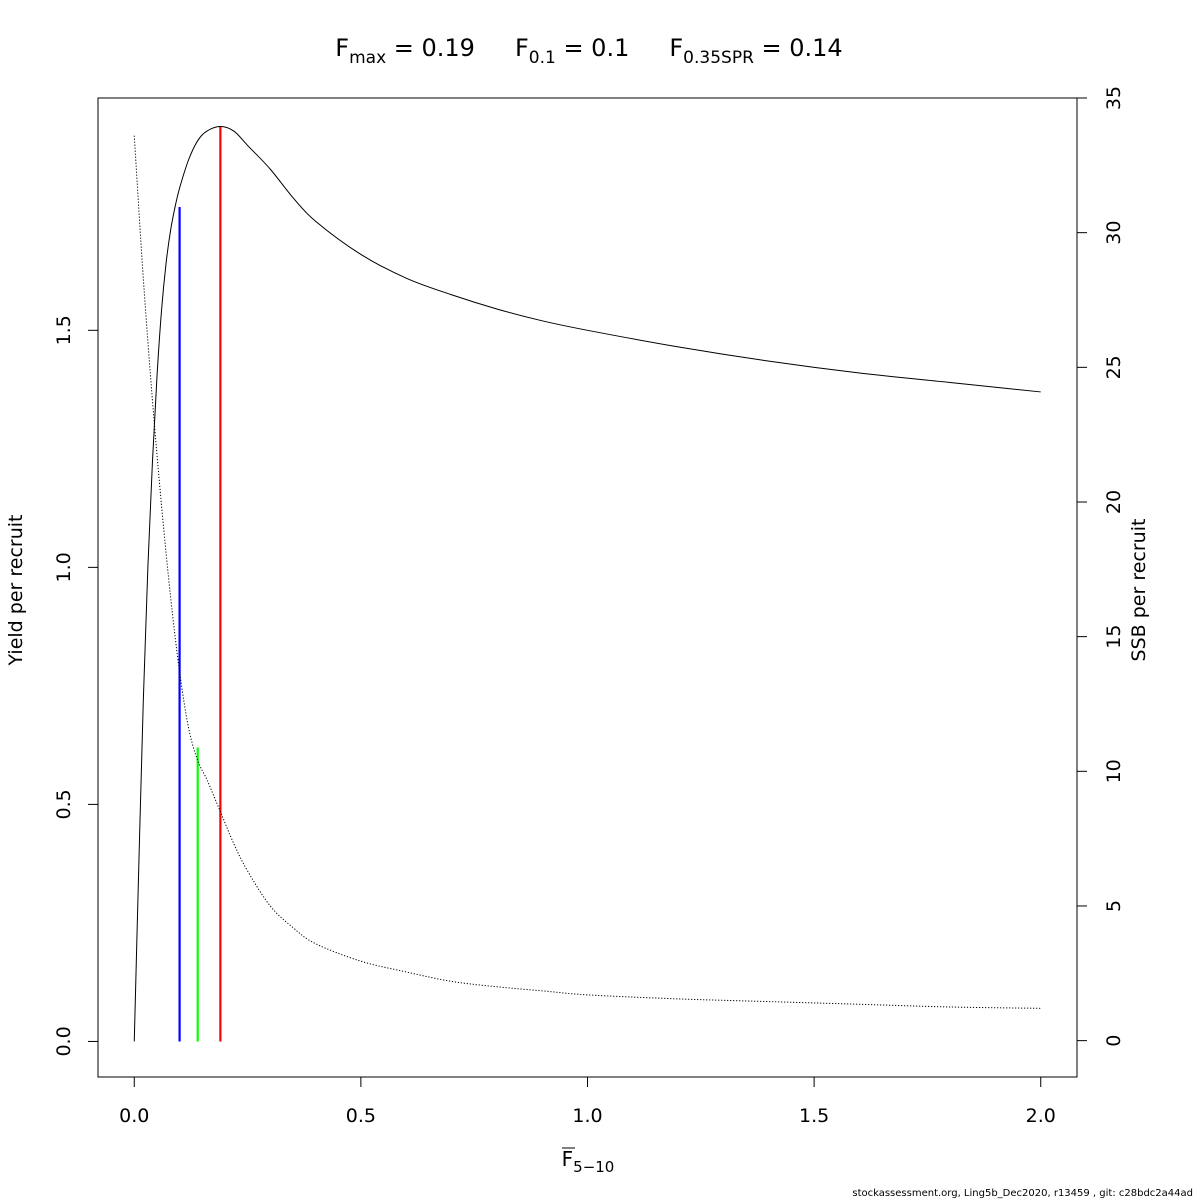 This screenshot has width=1200, height=1200. What do you see at coordinates (1114, 233) in the screenshot?
I see `y-right-tick-label: 30` at bounding box center [1114, 233].